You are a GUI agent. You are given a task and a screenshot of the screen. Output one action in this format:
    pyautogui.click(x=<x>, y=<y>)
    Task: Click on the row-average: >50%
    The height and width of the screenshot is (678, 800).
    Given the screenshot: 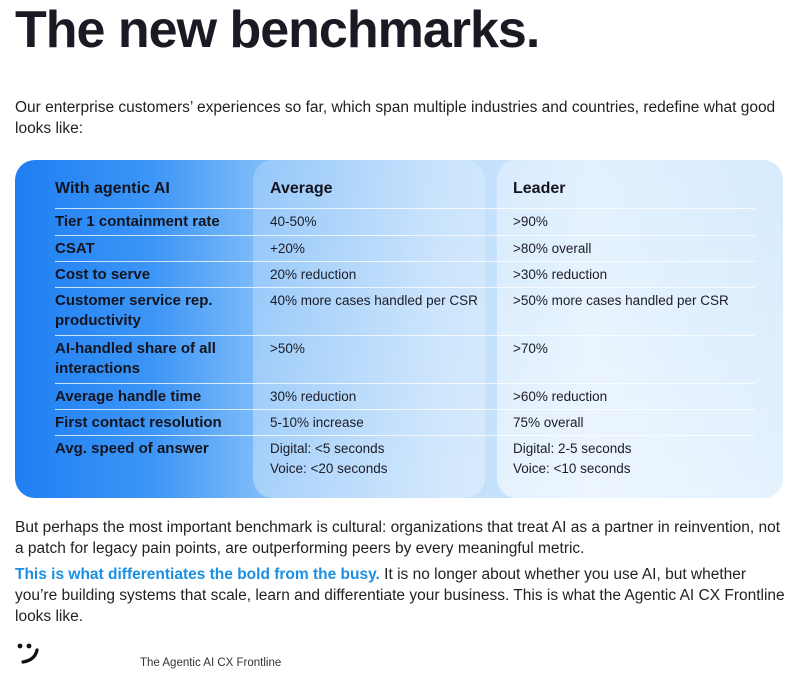 What is the action you would take?
    pyautogui.click(x=287, y=348)
    